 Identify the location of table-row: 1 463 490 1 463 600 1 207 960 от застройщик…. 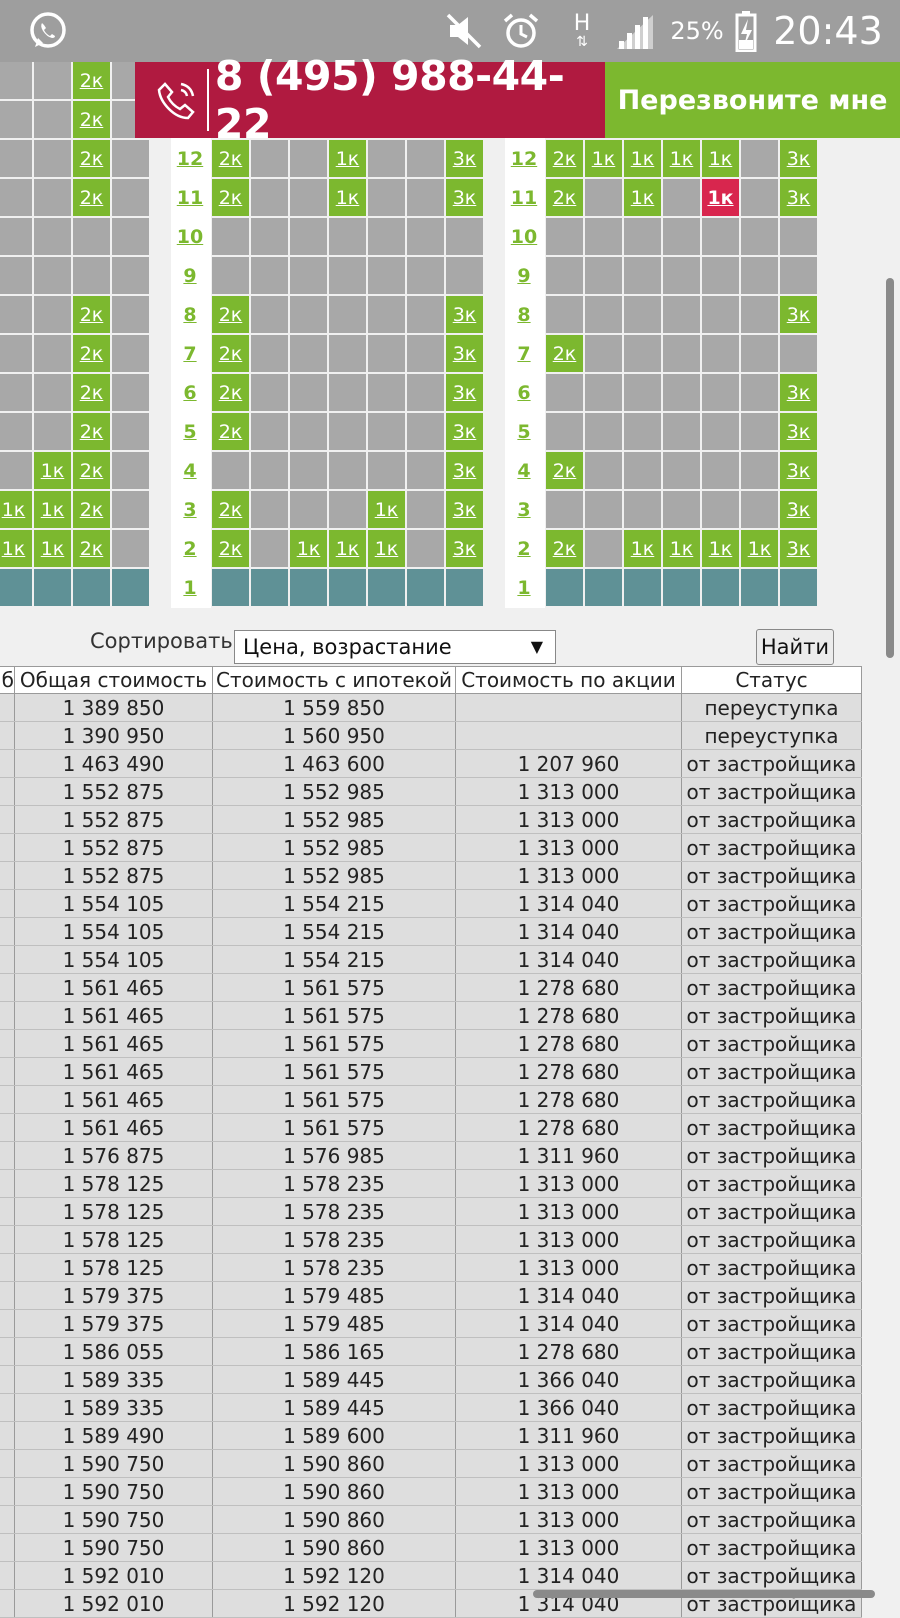
(431, 763).